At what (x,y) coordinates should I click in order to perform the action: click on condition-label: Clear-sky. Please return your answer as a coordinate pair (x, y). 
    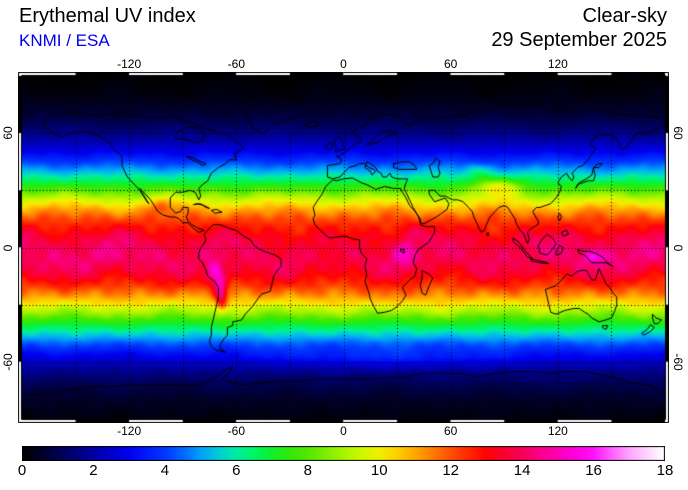
    Looking at the image, I should click on (624, 16).